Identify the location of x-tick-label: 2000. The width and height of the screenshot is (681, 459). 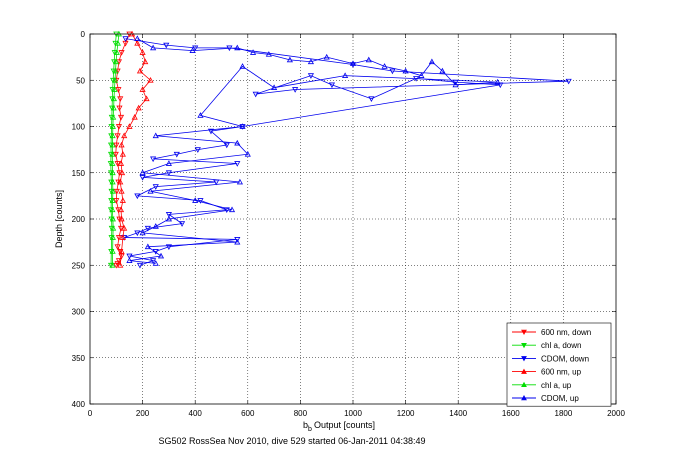
(616, 413).